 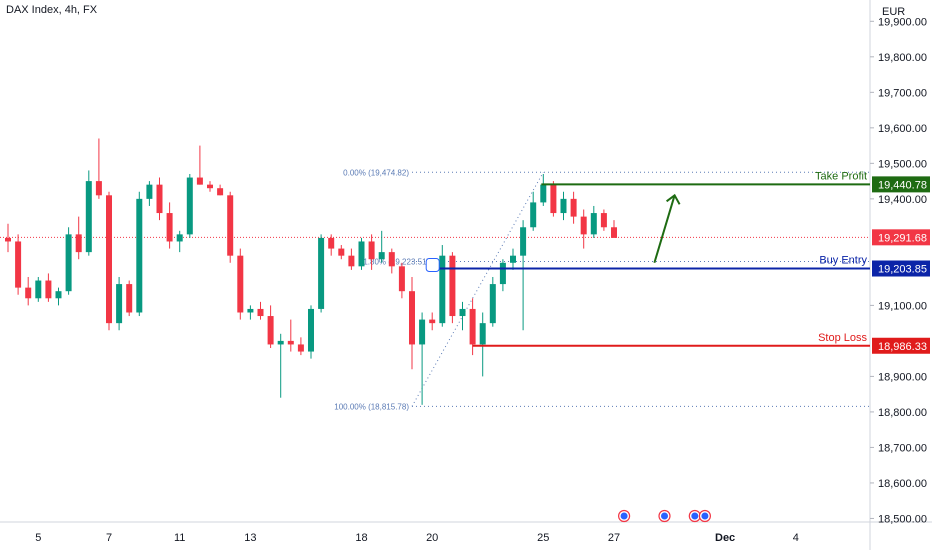 What do you see at coordinates (179, 538) in the screenshot?
I see `x-tick-label: 11` at bounding box center [179, 538].